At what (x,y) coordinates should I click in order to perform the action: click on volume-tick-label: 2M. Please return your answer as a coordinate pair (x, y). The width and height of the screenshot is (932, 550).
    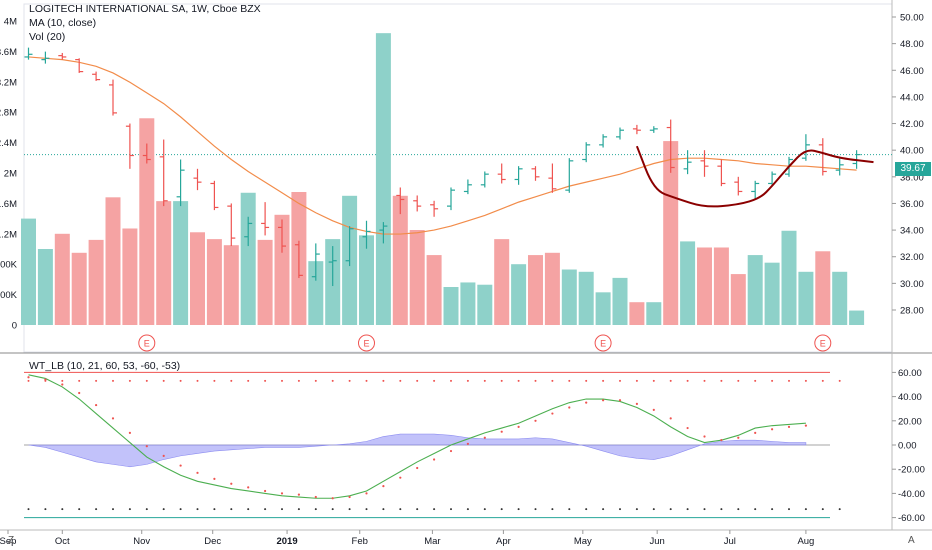
    Looking at the image, I should click on (10, 174).